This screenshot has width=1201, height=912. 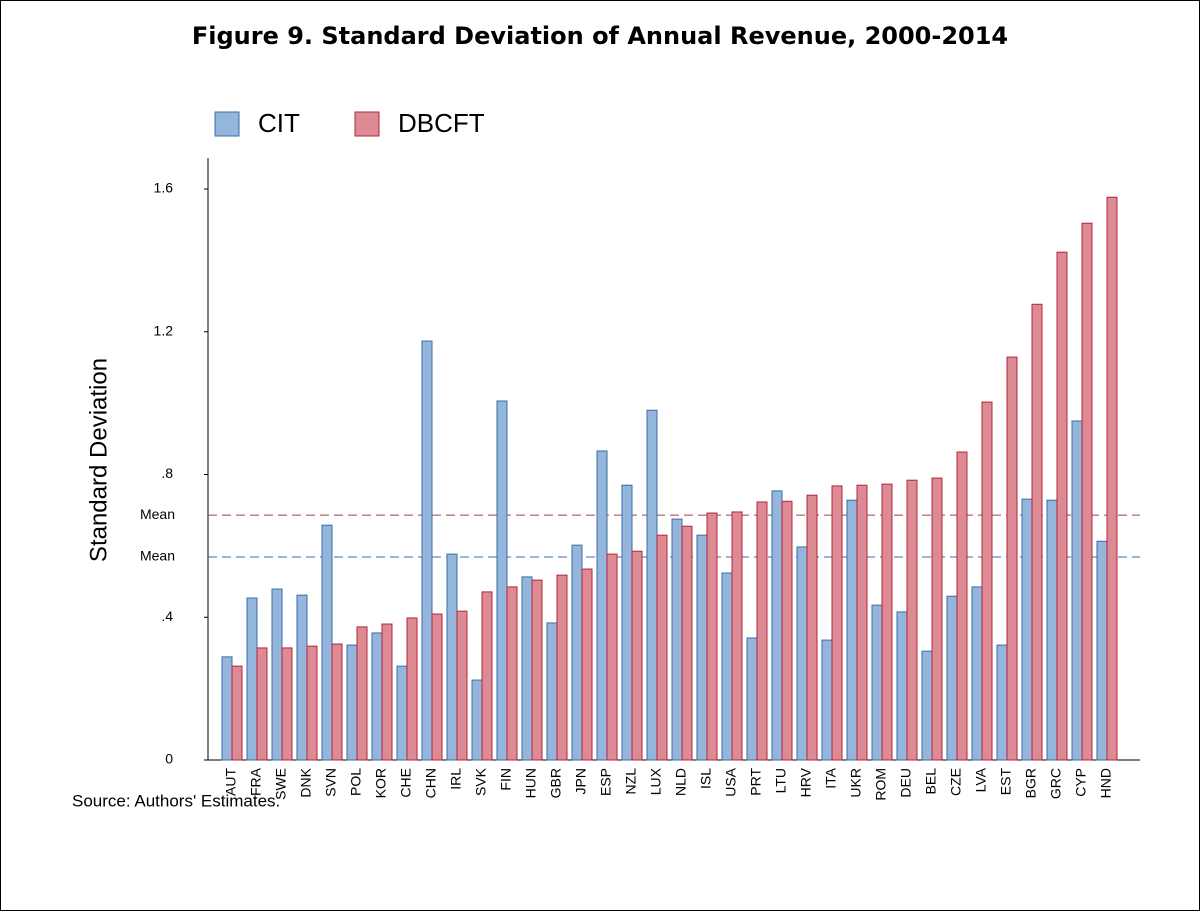 What do you see at coordinates (931, 781) in the screenshot?
I see `x-tick-label: BEL` at bounding box center [931, 781].